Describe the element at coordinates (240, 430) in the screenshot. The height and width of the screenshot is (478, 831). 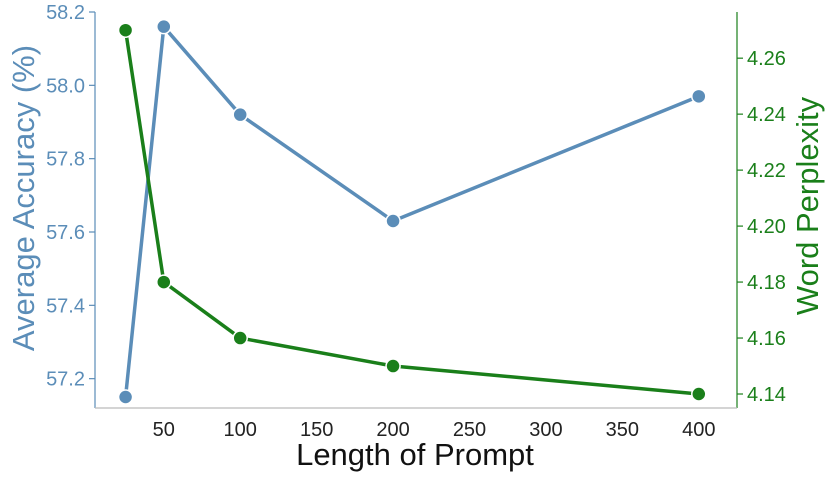
I see `x-tick-label: 100` at that location.